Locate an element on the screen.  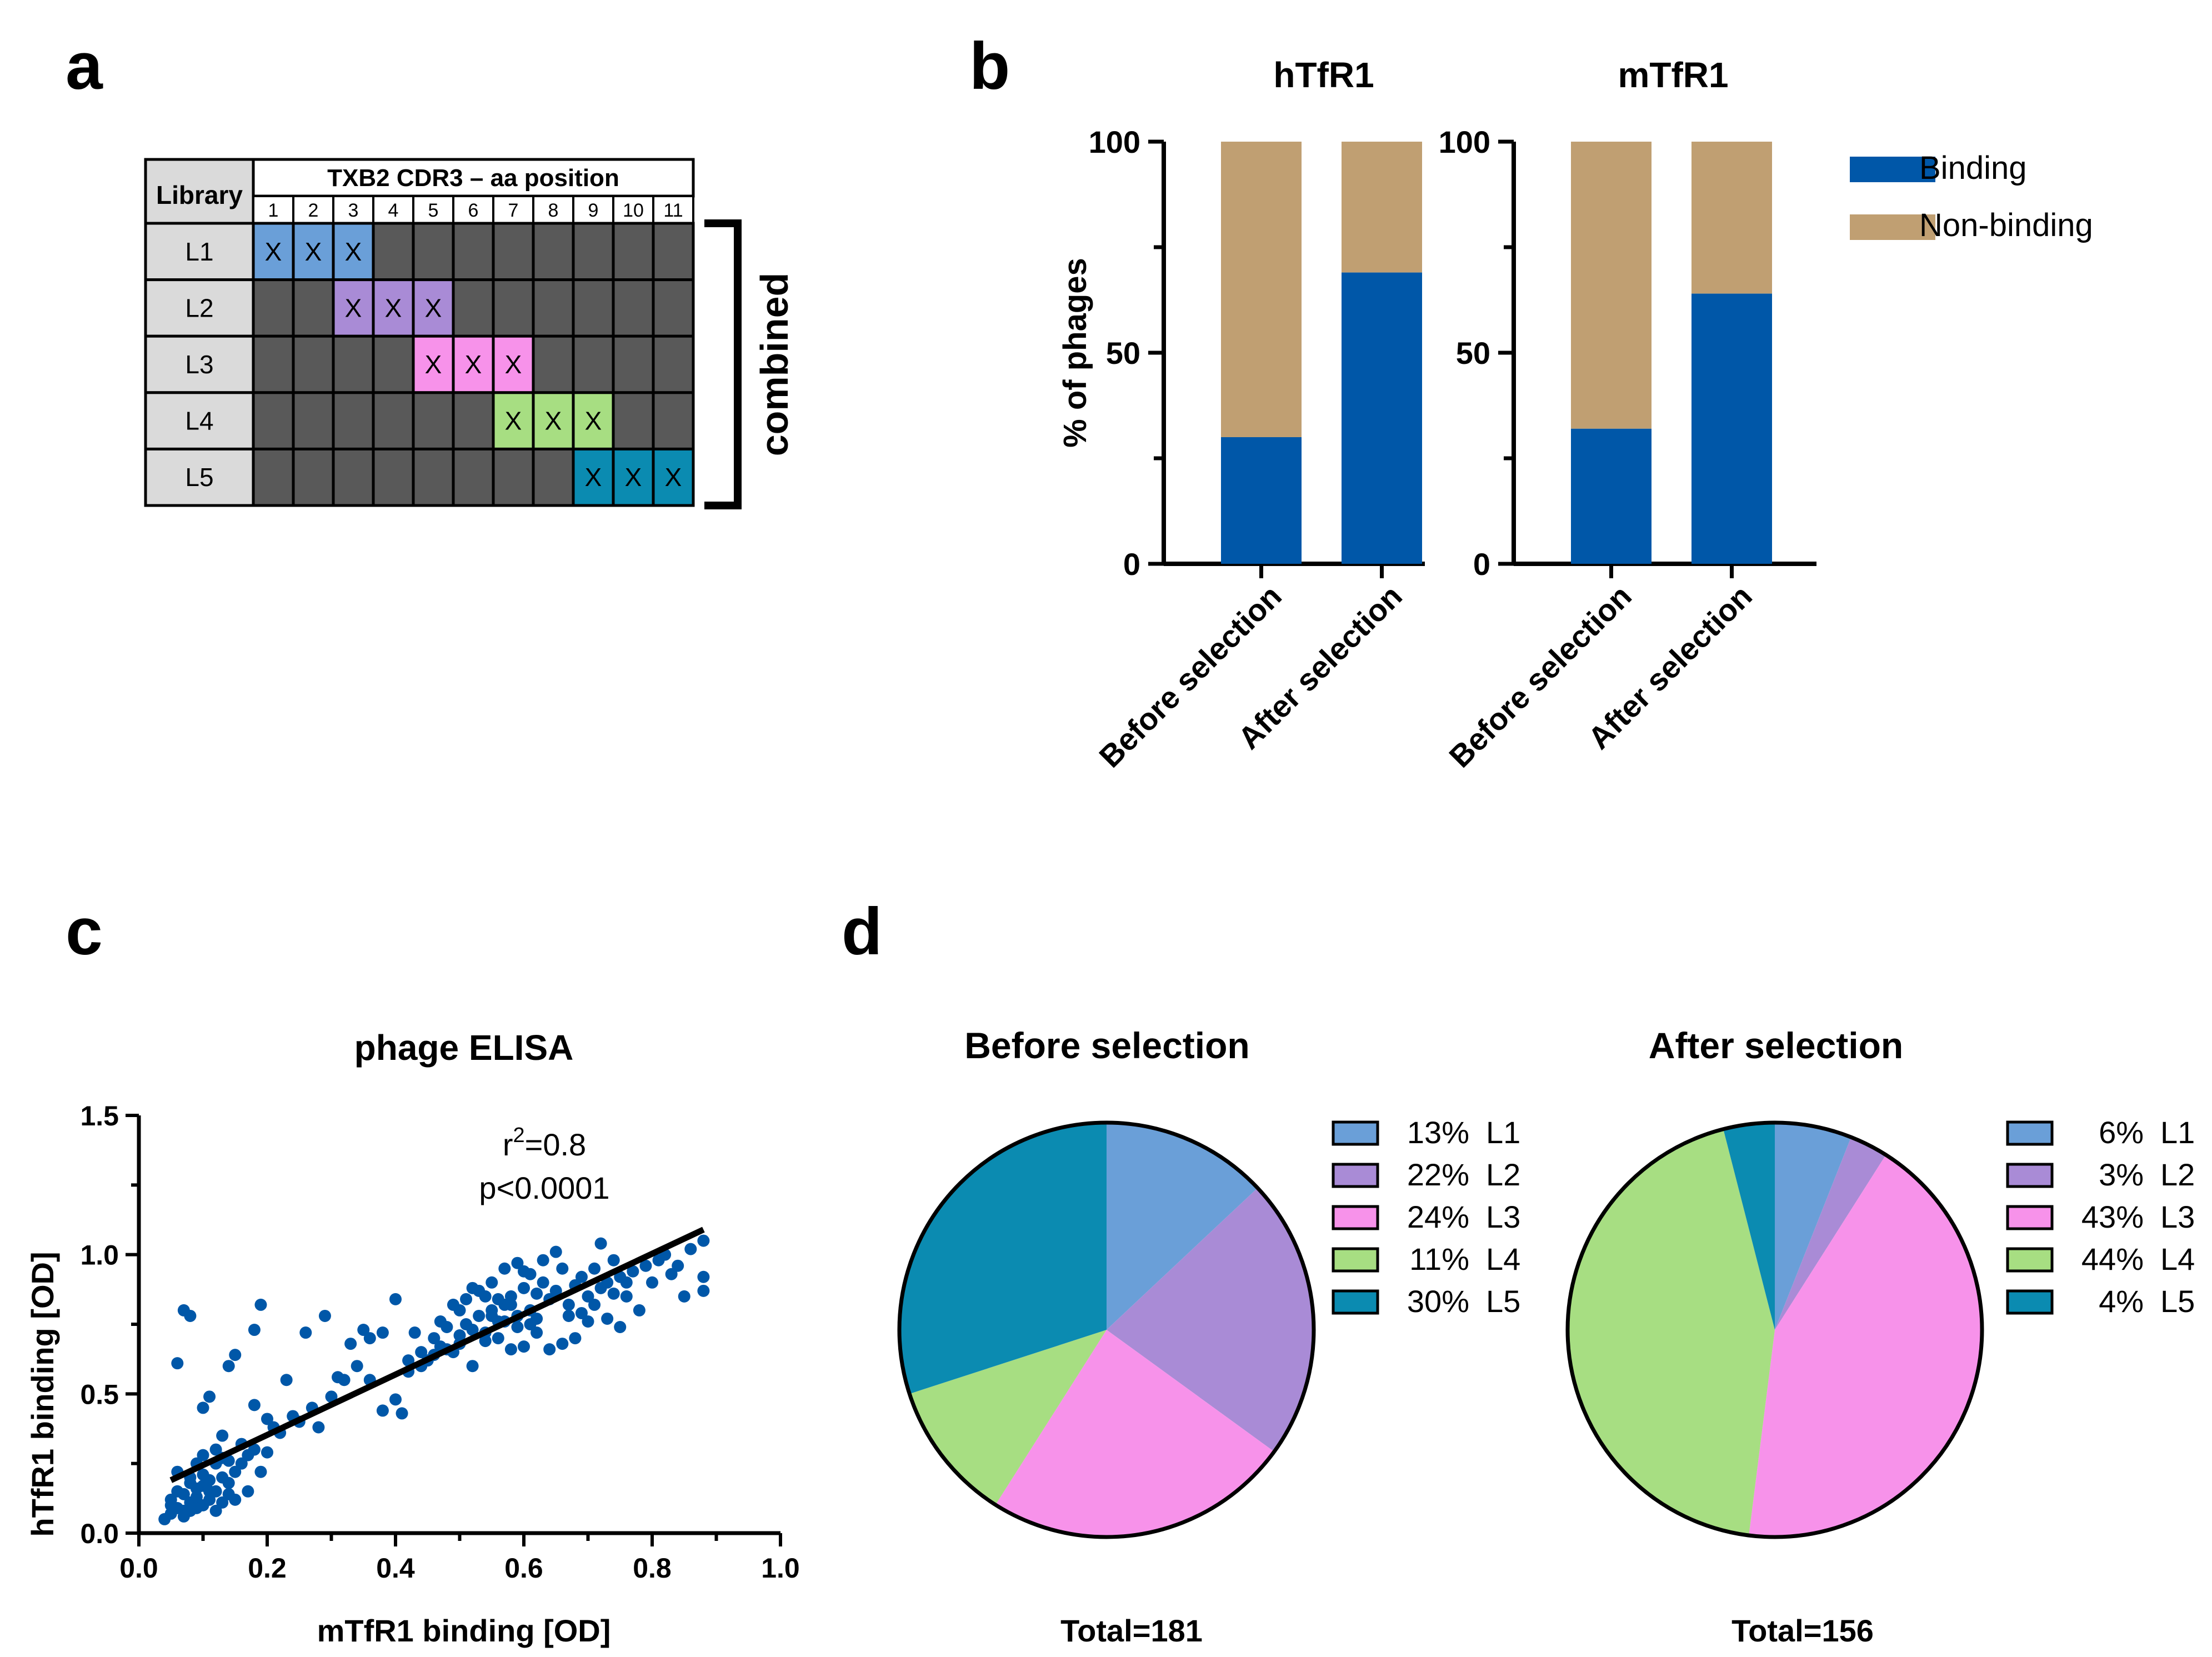
library-row-label: L4 is located at coordinates (199, 421).